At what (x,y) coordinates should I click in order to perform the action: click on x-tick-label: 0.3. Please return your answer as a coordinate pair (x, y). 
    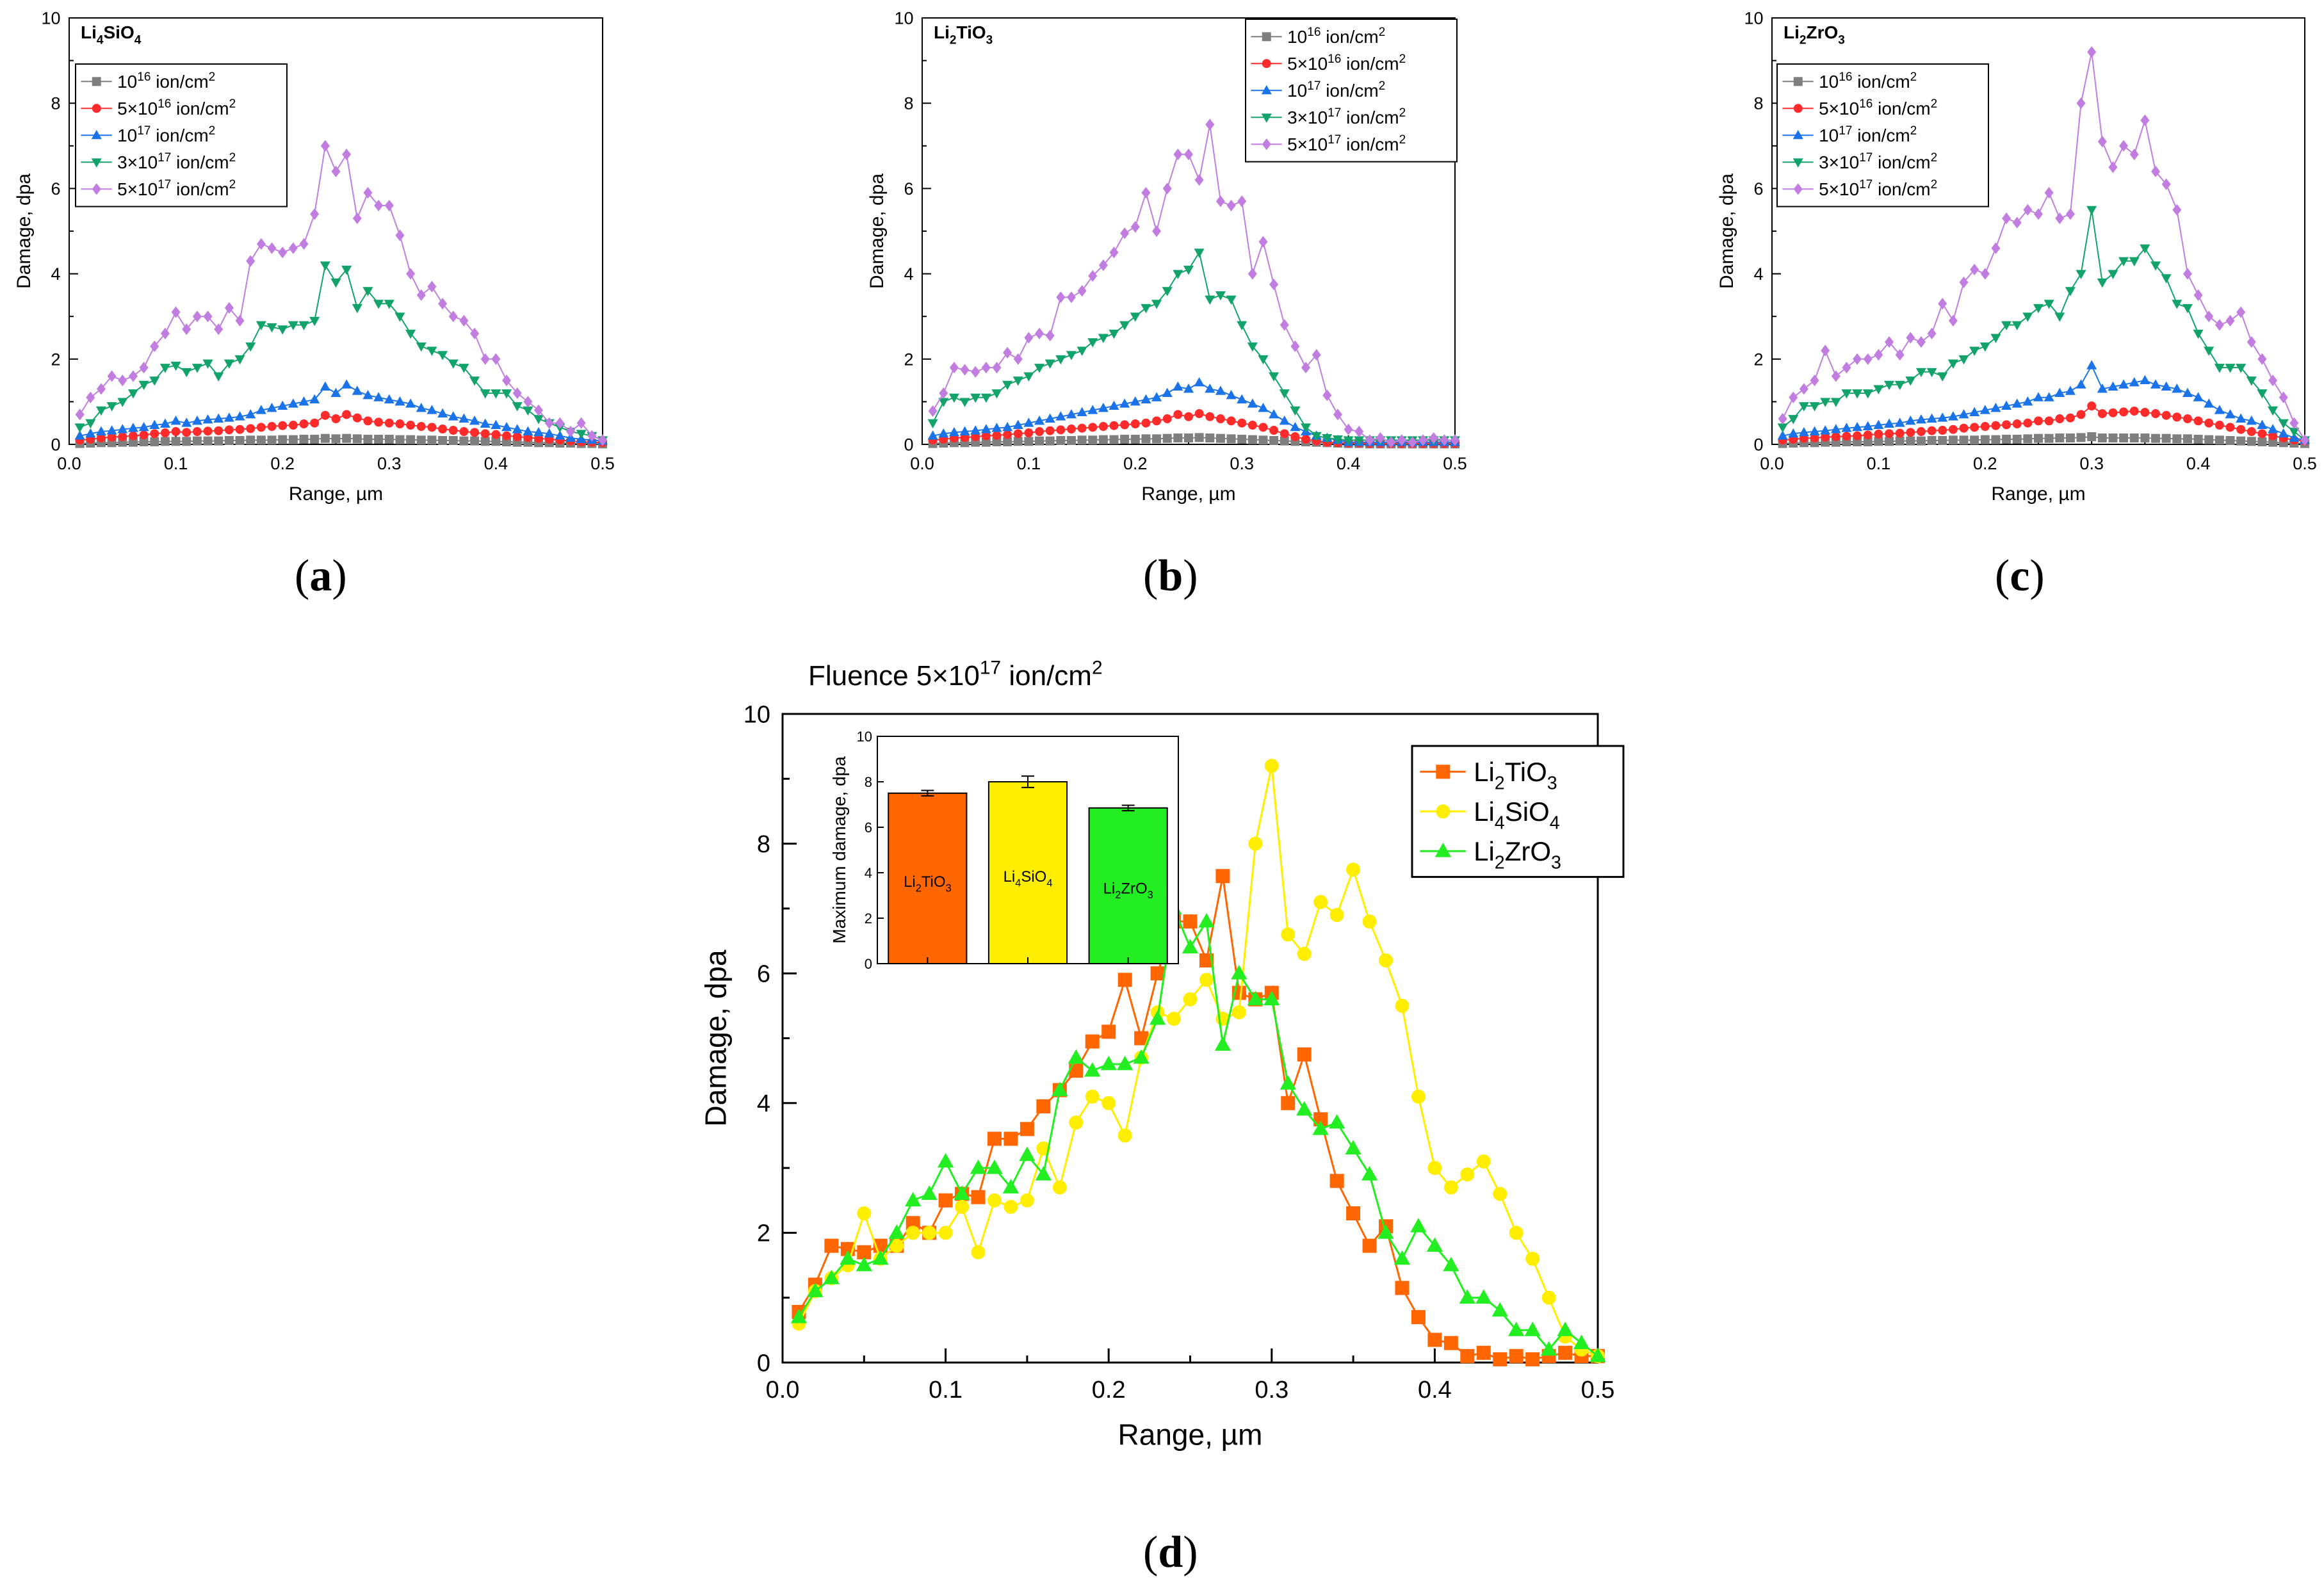
    Looking at the image, I should click on (2091, 463).